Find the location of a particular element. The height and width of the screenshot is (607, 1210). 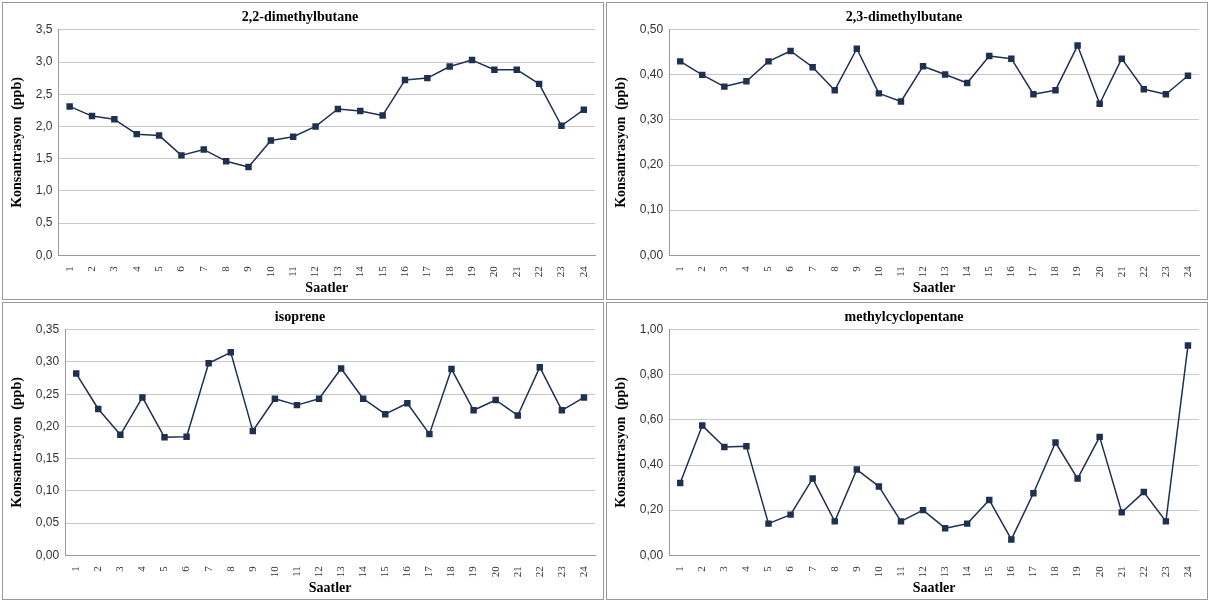

y-tick-label: 0,25 is located at coordinates (47, 393).